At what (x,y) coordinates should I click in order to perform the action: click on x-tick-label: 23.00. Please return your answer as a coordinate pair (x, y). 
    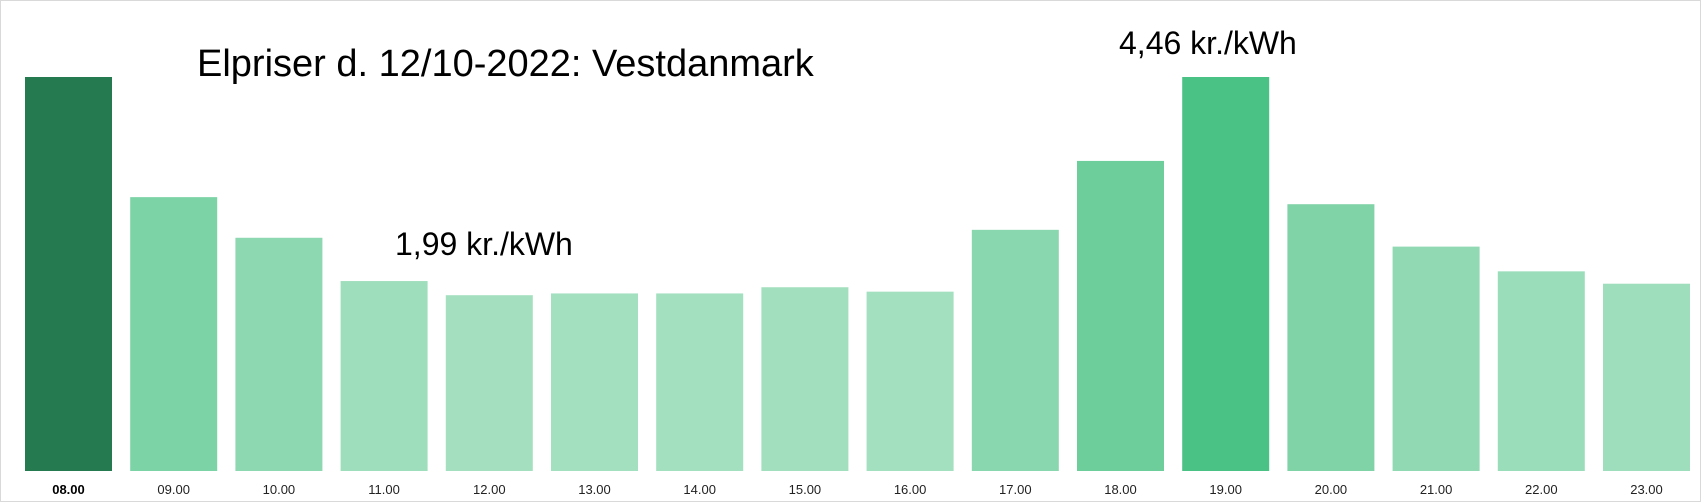
    Looking at the image, I should click on (1646, 489).